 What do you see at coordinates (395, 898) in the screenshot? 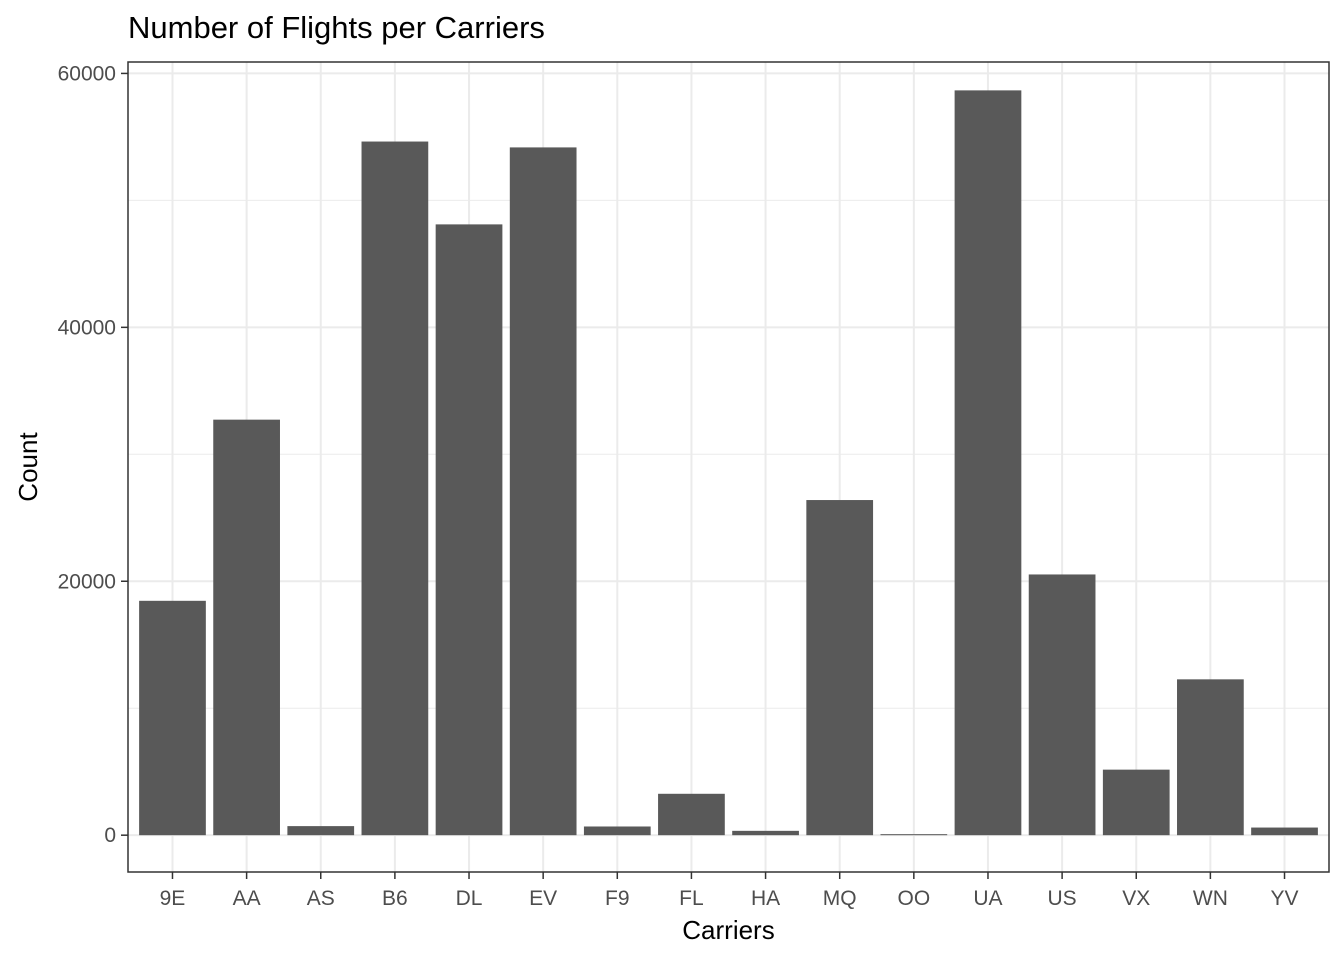
I see `x-tick-label: B6` at bounding box center [395, 898].